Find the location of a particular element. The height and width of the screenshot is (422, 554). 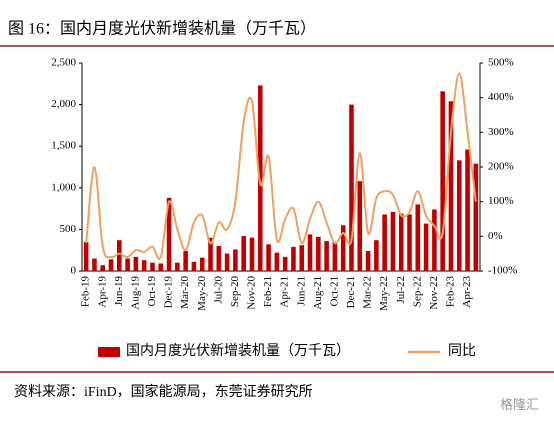

legend-swatch is located at coordinates (109, 352).